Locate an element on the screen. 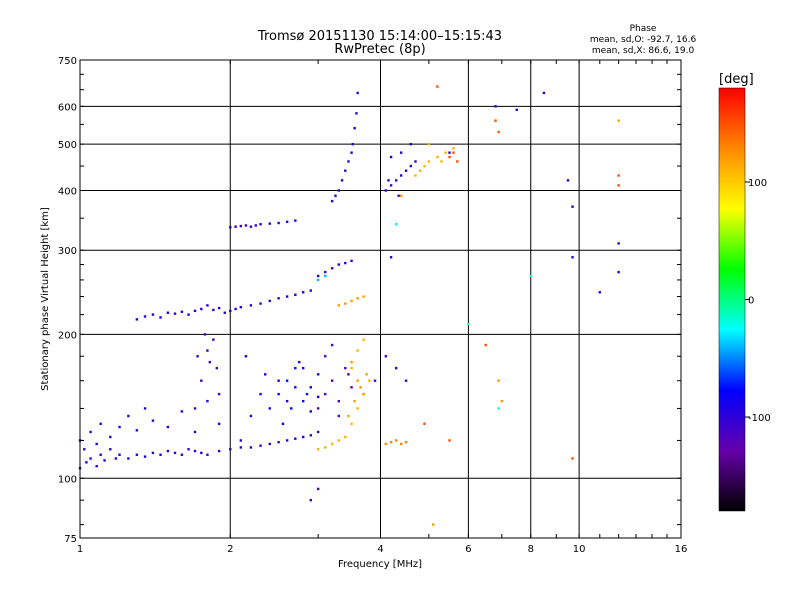 Image resolution: width=800 pixels, height=600 pixels. phase-heading: Phase is located at coordinates (643, 29).